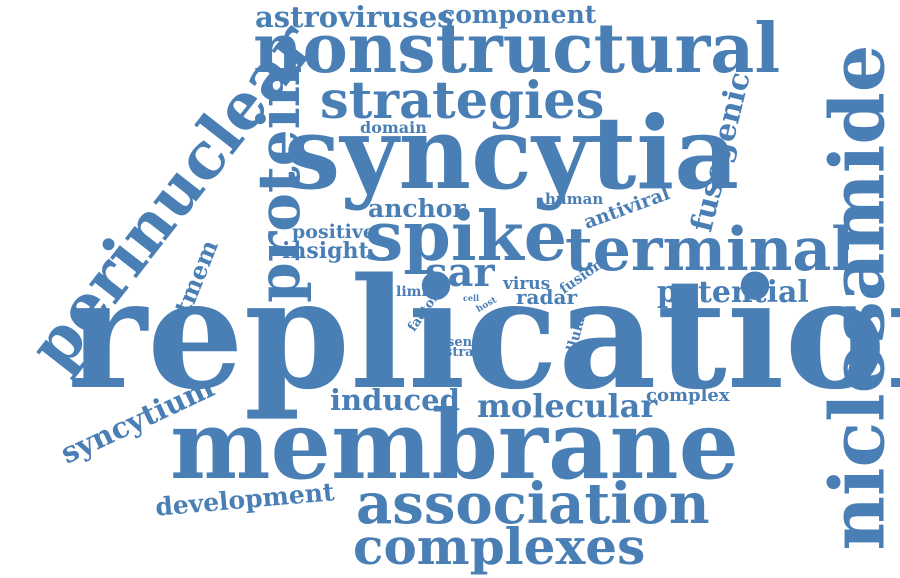 This screenshot has width=900, height=578. Describe the element at coordinates (393, 127) in the screenshot. I see `word-domain: domain` at that location.